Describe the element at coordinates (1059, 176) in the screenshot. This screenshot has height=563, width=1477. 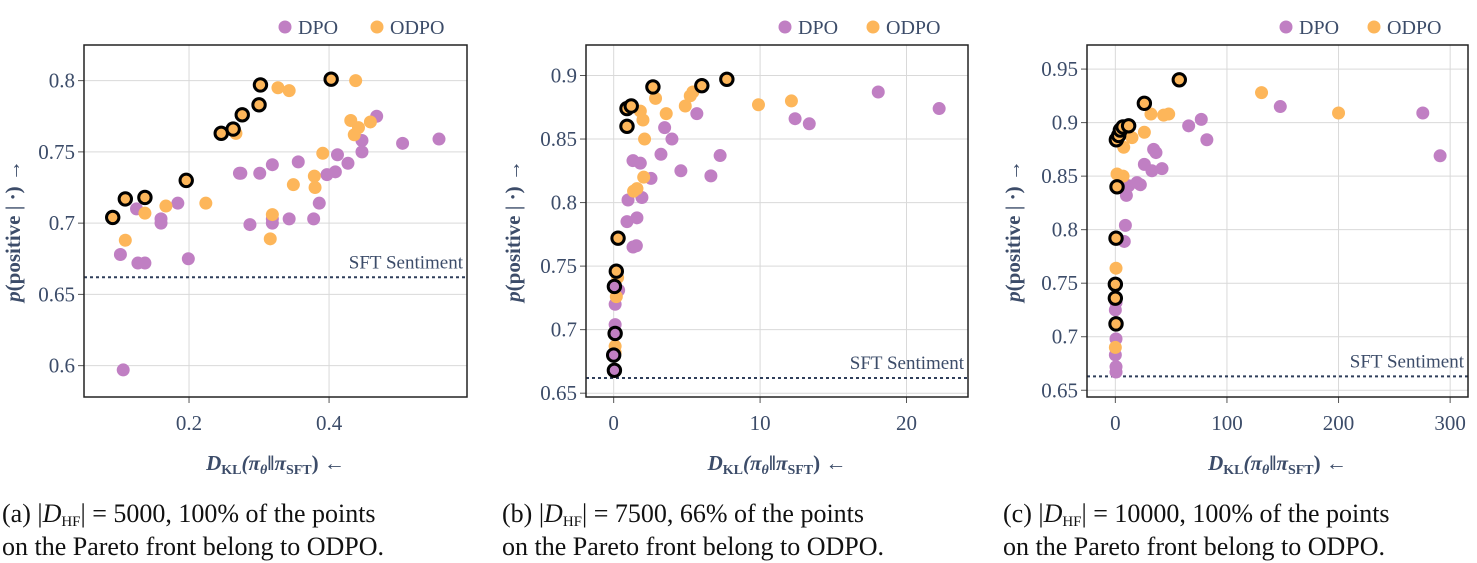
I see `y-tick-label: 0.85` at that location.